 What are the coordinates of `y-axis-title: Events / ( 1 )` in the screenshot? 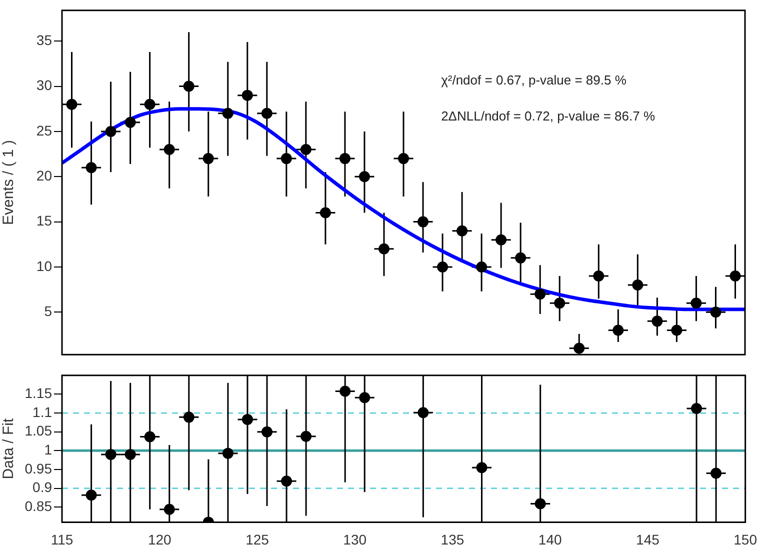 It's located at (9, 183).